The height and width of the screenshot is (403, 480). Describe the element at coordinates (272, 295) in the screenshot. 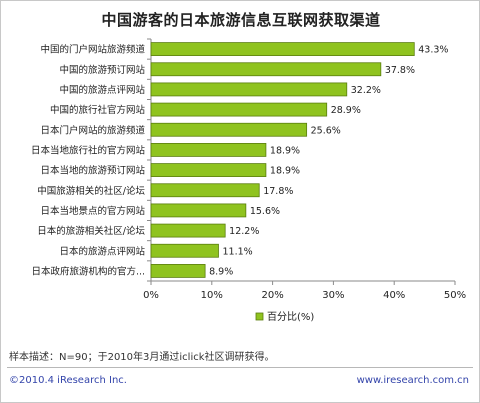

I see `x-tick-label: 20%` at that location.